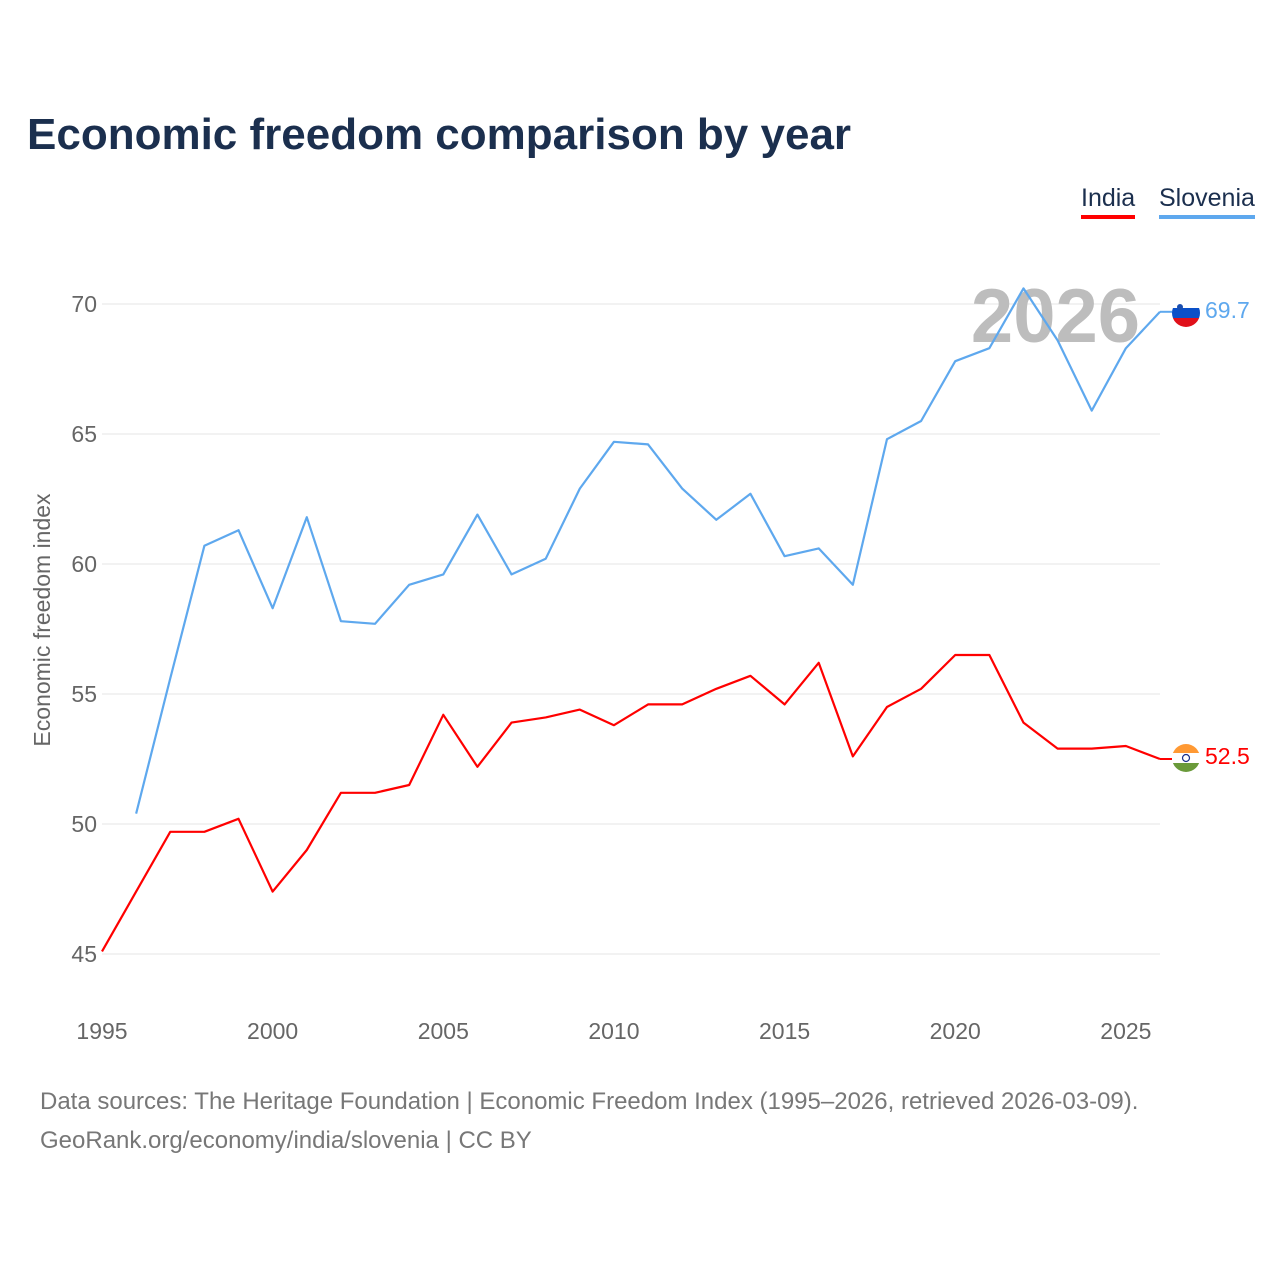 The width and height of the screenshot is (1280, 1280). Describe the element at coordinates (784, 1031) in the screenshot. I see `x-tick-label: 2015` at that location.